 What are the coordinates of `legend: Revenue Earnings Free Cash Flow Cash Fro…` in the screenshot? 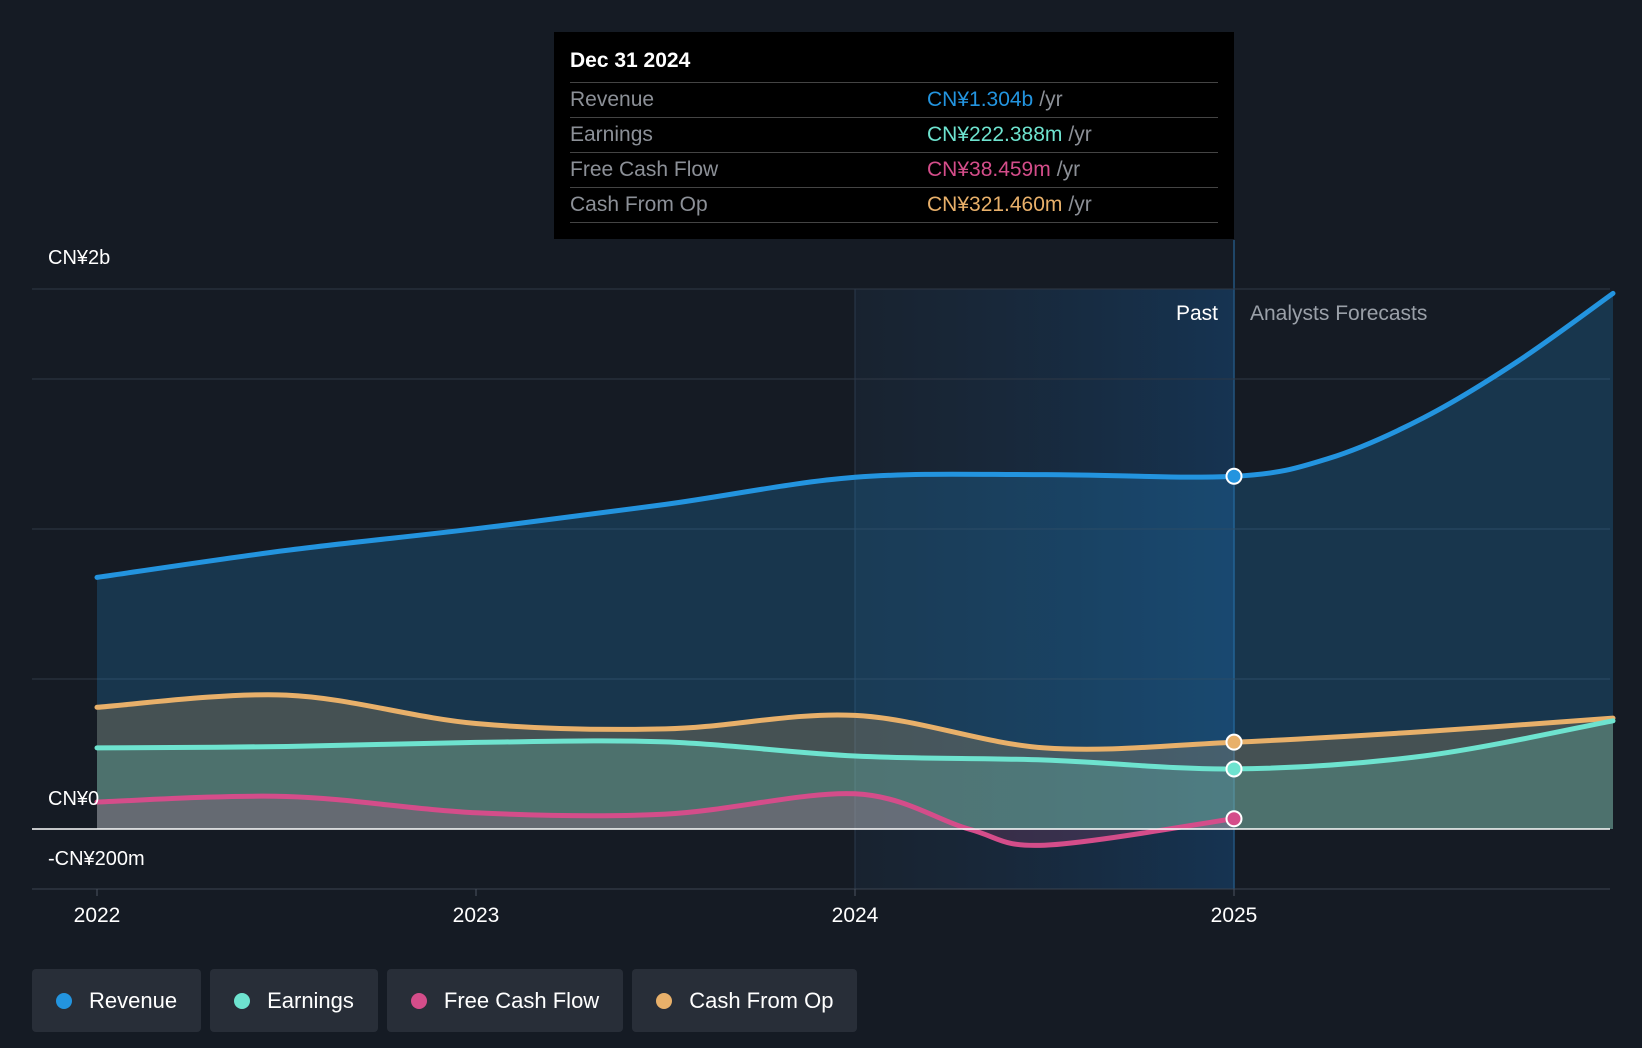 It's located at (445, 1000).